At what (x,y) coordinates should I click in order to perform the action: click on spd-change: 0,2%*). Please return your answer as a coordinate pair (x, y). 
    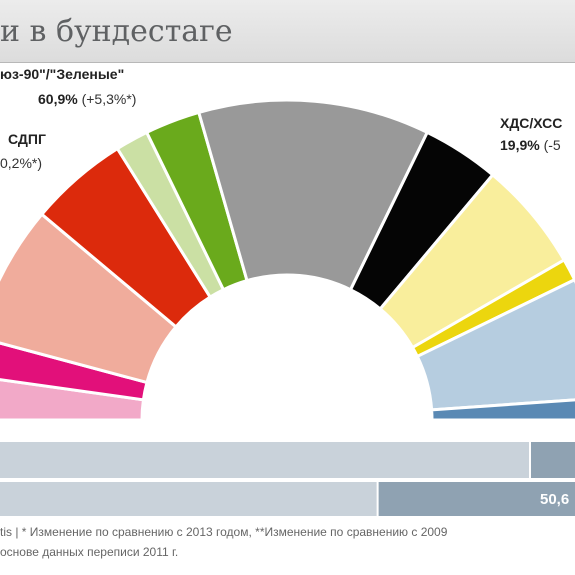
    Looking at the image, I should click on (21, 163).